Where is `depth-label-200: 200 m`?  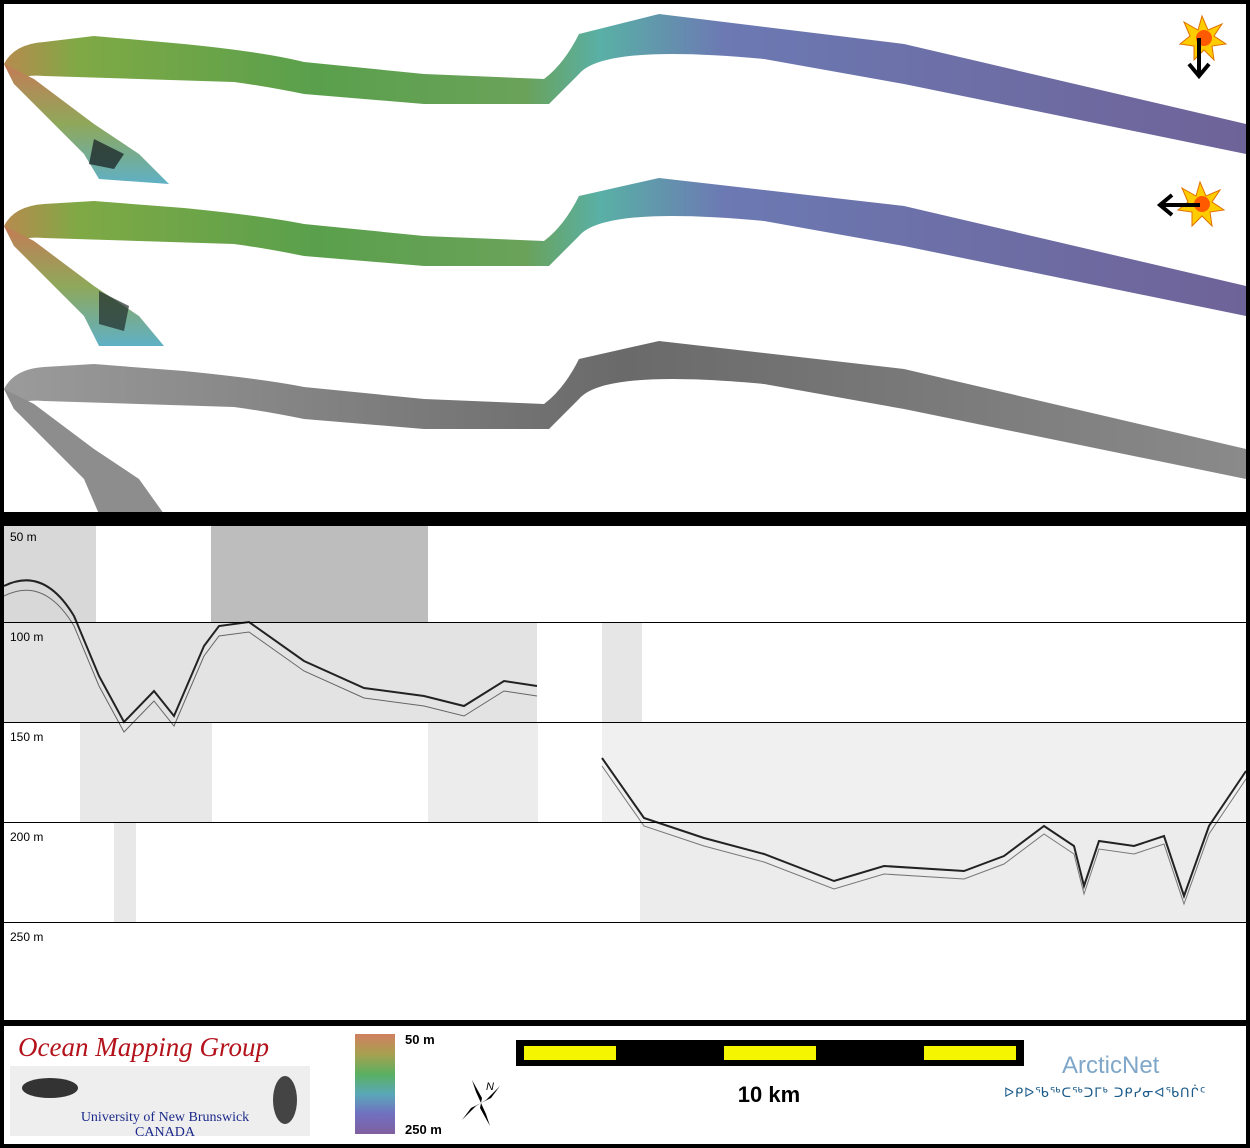
depth-label-200: 200 m is located at coordinates (27, 837).